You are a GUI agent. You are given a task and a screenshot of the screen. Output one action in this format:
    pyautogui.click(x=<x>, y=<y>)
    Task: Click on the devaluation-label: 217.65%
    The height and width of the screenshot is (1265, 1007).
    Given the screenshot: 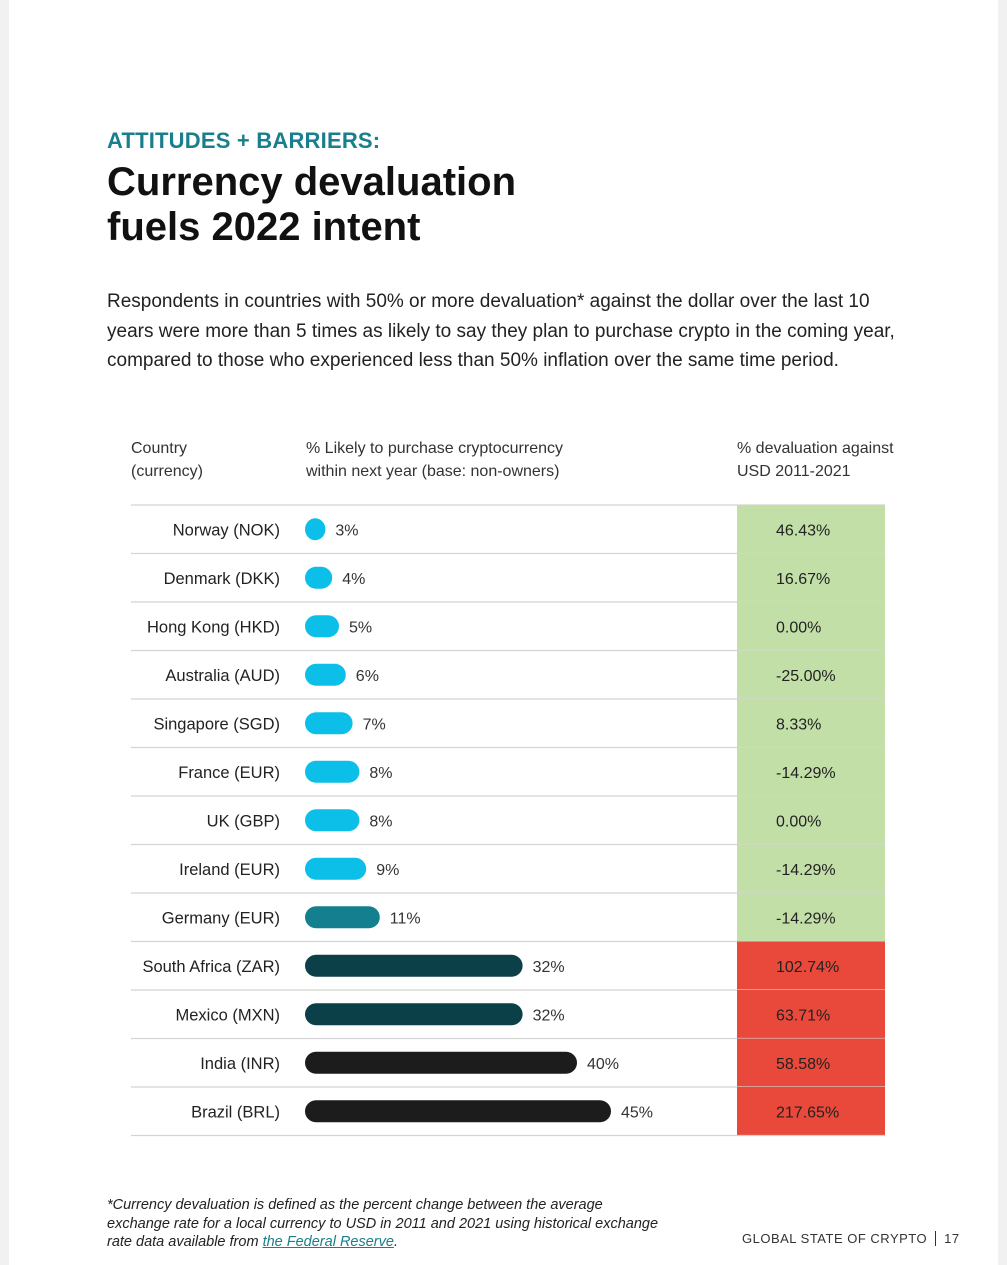 What is the action you would take?
    pyautogui.click(x=807, y=1112)
    